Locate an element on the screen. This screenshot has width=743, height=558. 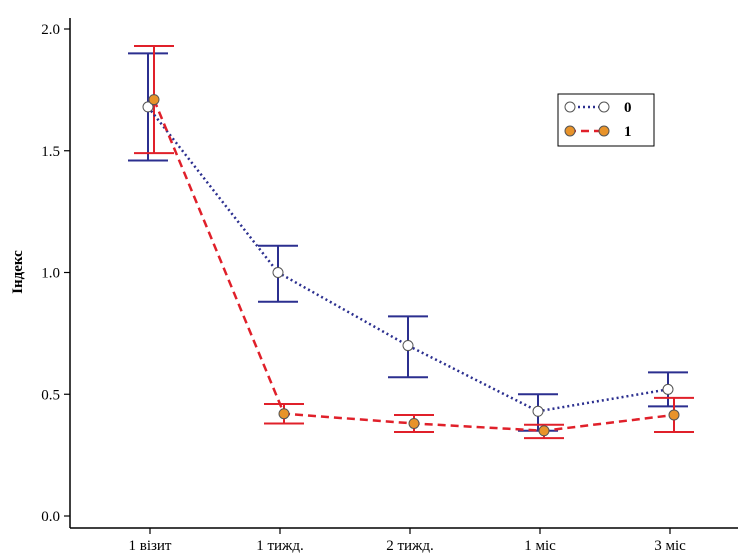
y-tick-label: 1.5 is located at coordinates (50, 152).